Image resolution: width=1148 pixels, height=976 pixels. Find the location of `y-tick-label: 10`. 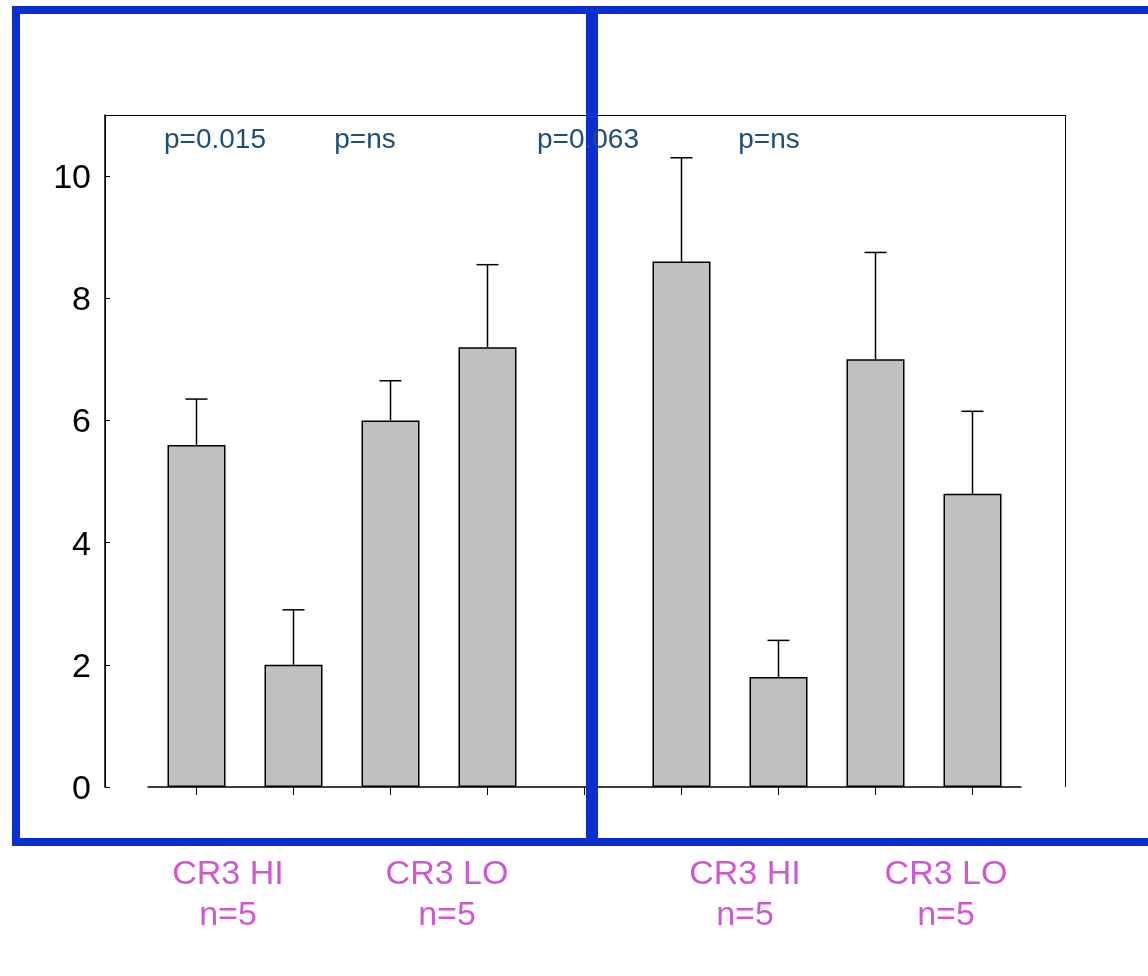

y-tick-label: 10 is located at coordinates (72, 176).